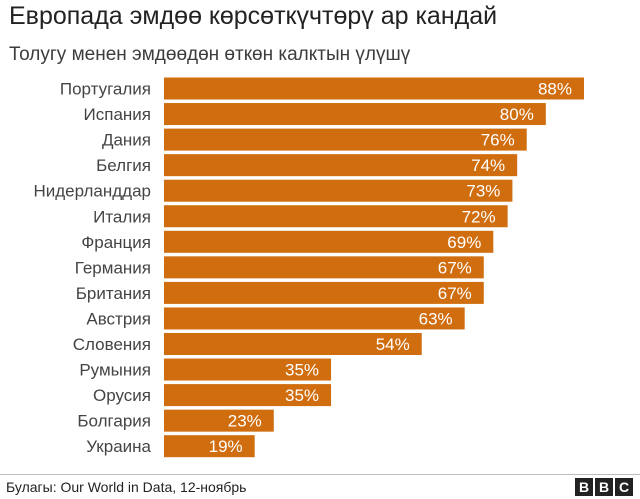 The width and height of the screenshot is (640, 499). Describe the element at coordinates (245, 421) in the screenshot. I see `value-label: 23%` at that location.